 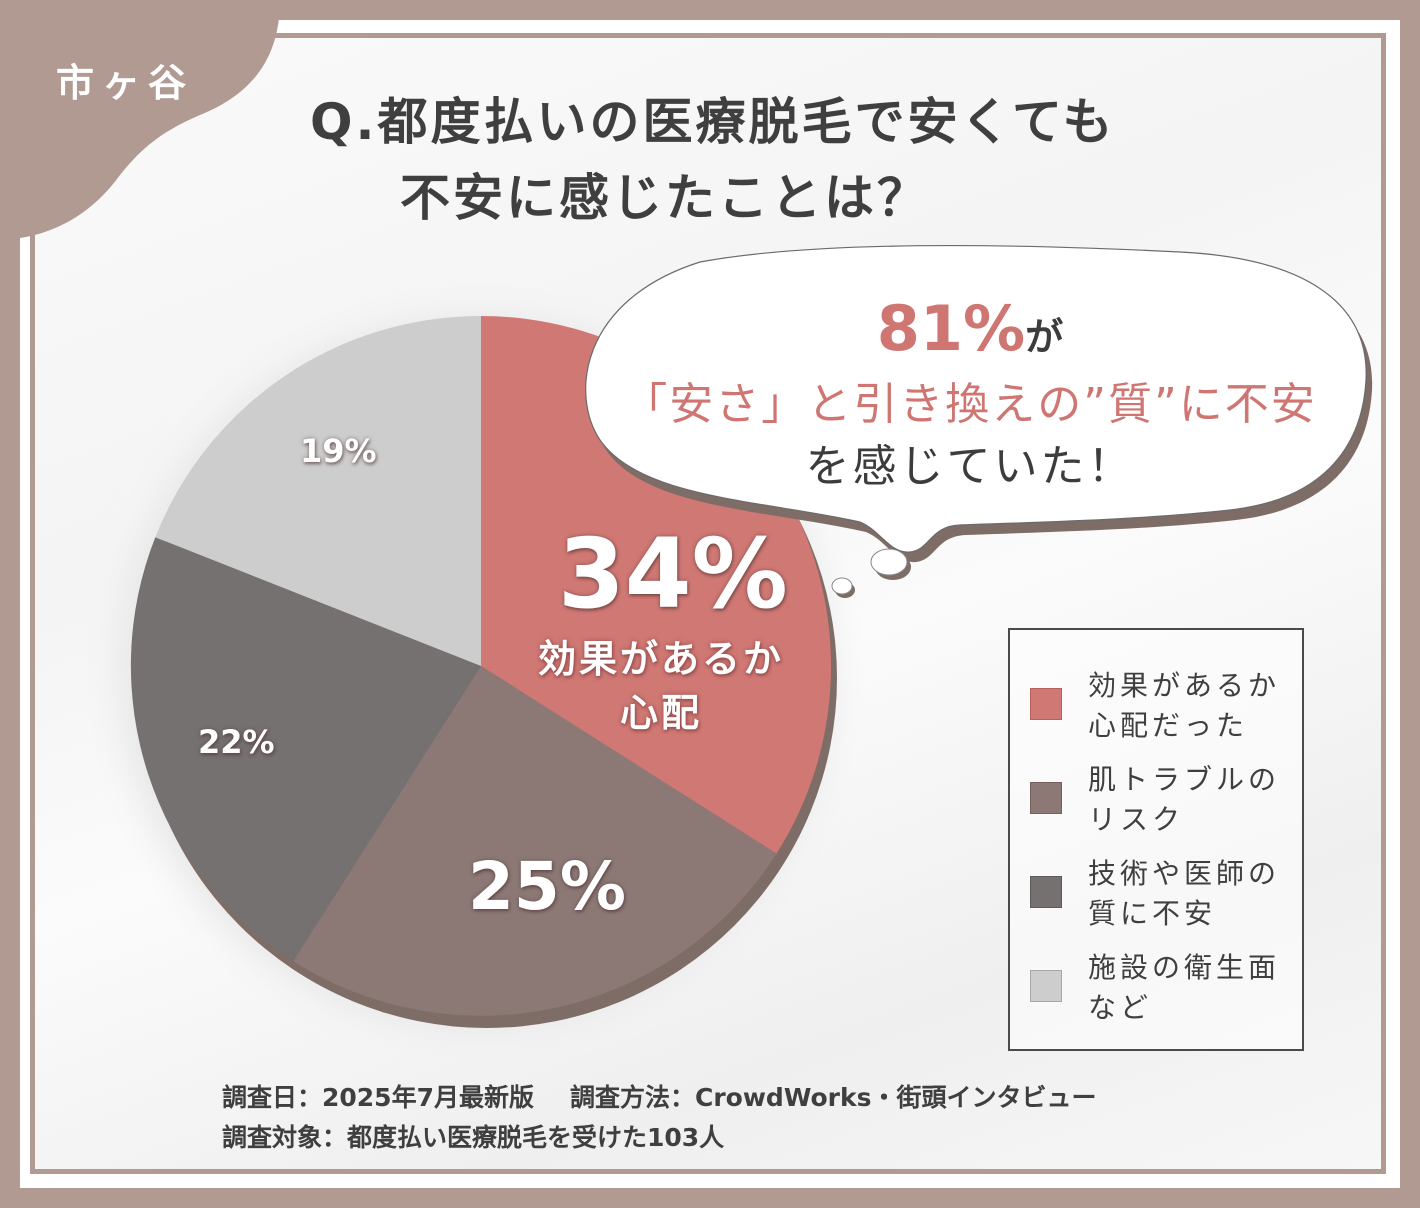 I want to click on slice-hygiene, so click(x=318, y=490).